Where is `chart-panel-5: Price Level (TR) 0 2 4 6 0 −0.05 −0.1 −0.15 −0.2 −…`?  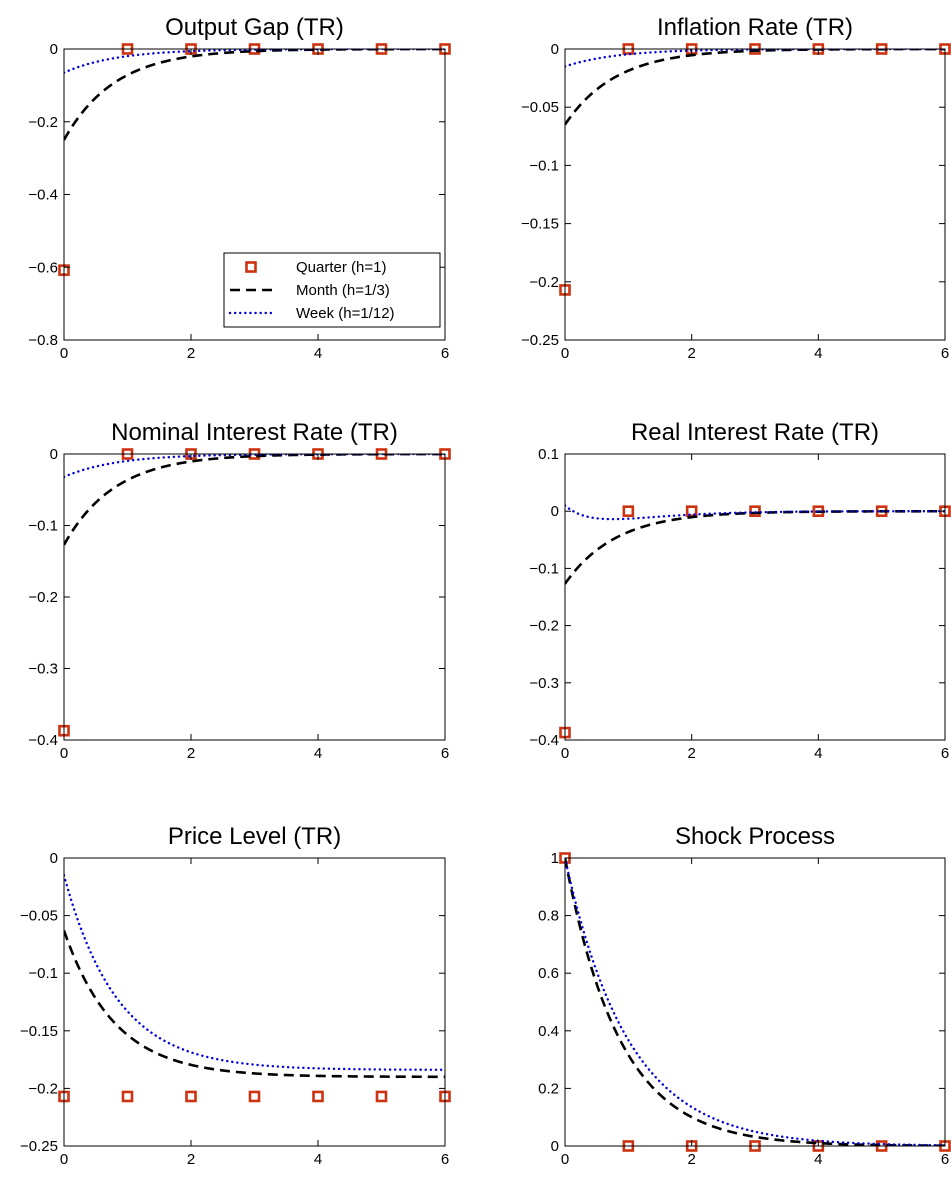
chart-panel-5: Price Level (TR) 0 2 4 6 0 −0.05 −0.1 −0.15 −0.2 −… is located at coordinates (235, 995).